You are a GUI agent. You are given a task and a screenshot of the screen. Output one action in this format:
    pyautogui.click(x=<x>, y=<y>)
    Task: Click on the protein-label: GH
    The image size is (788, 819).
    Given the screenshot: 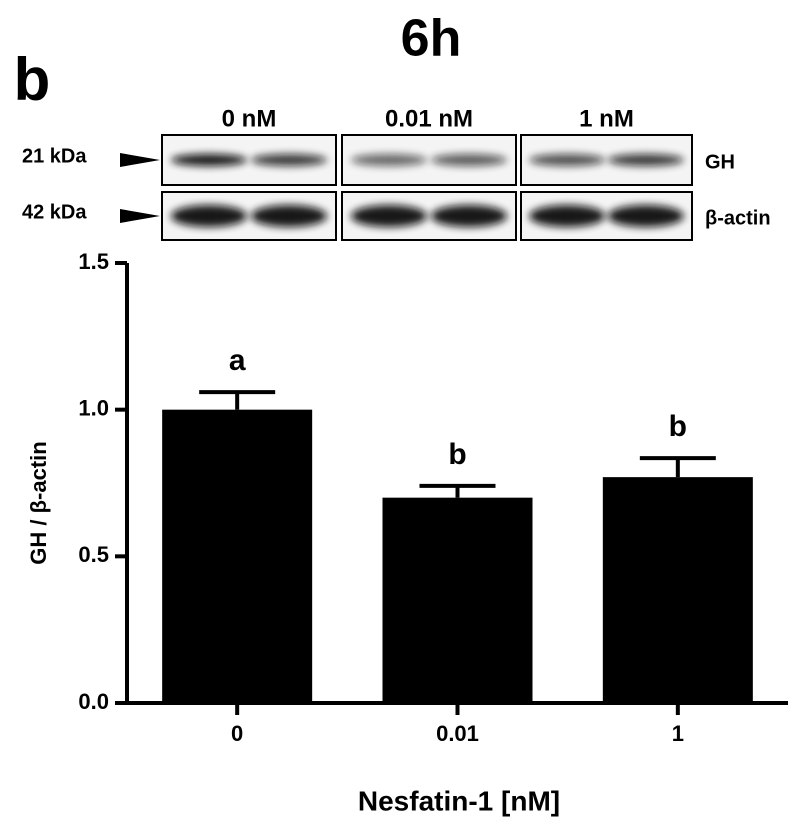 What is the action you would take?
    pyautogui.click(x=720, y=162)
    